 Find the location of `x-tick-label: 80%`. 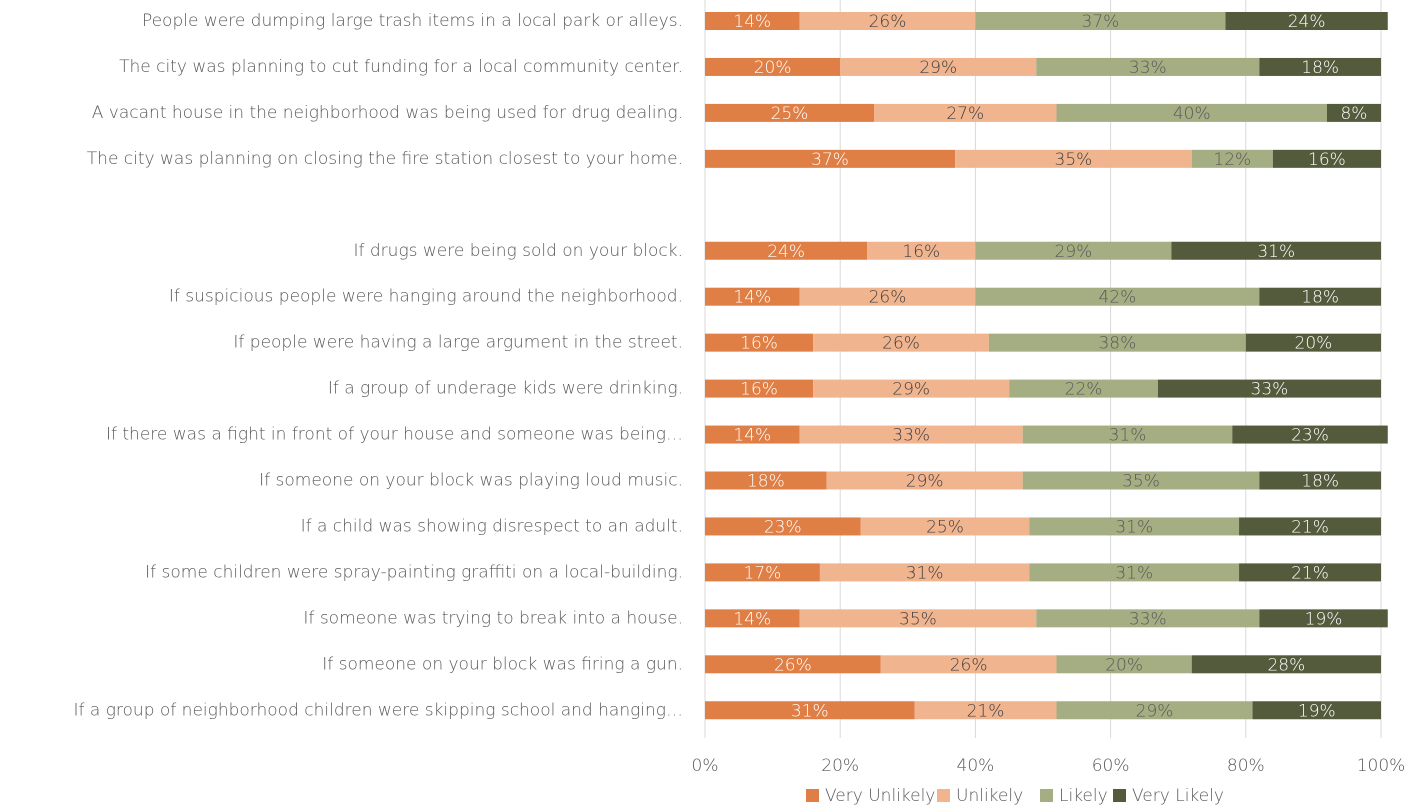

x-tick-label: 80% is located at coordinates (1246, 766).